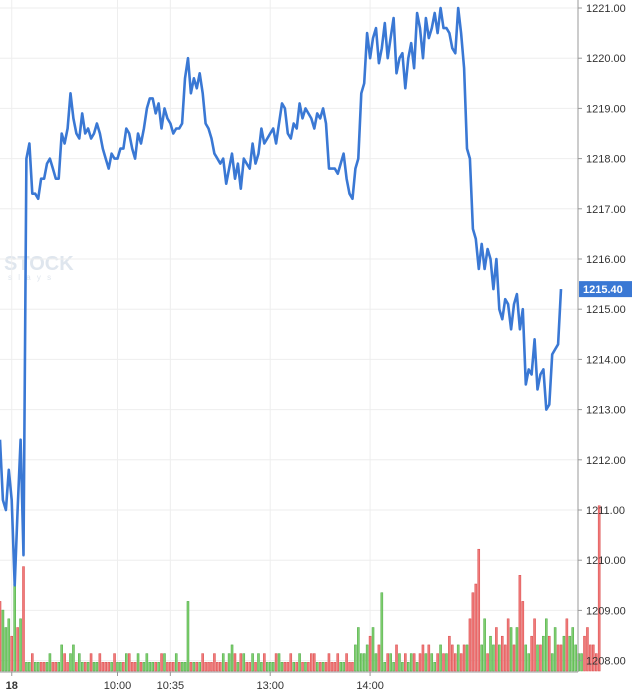 The image size is (632, 691). I want to click on last-price-text: 1215.40, so click(603, 290).